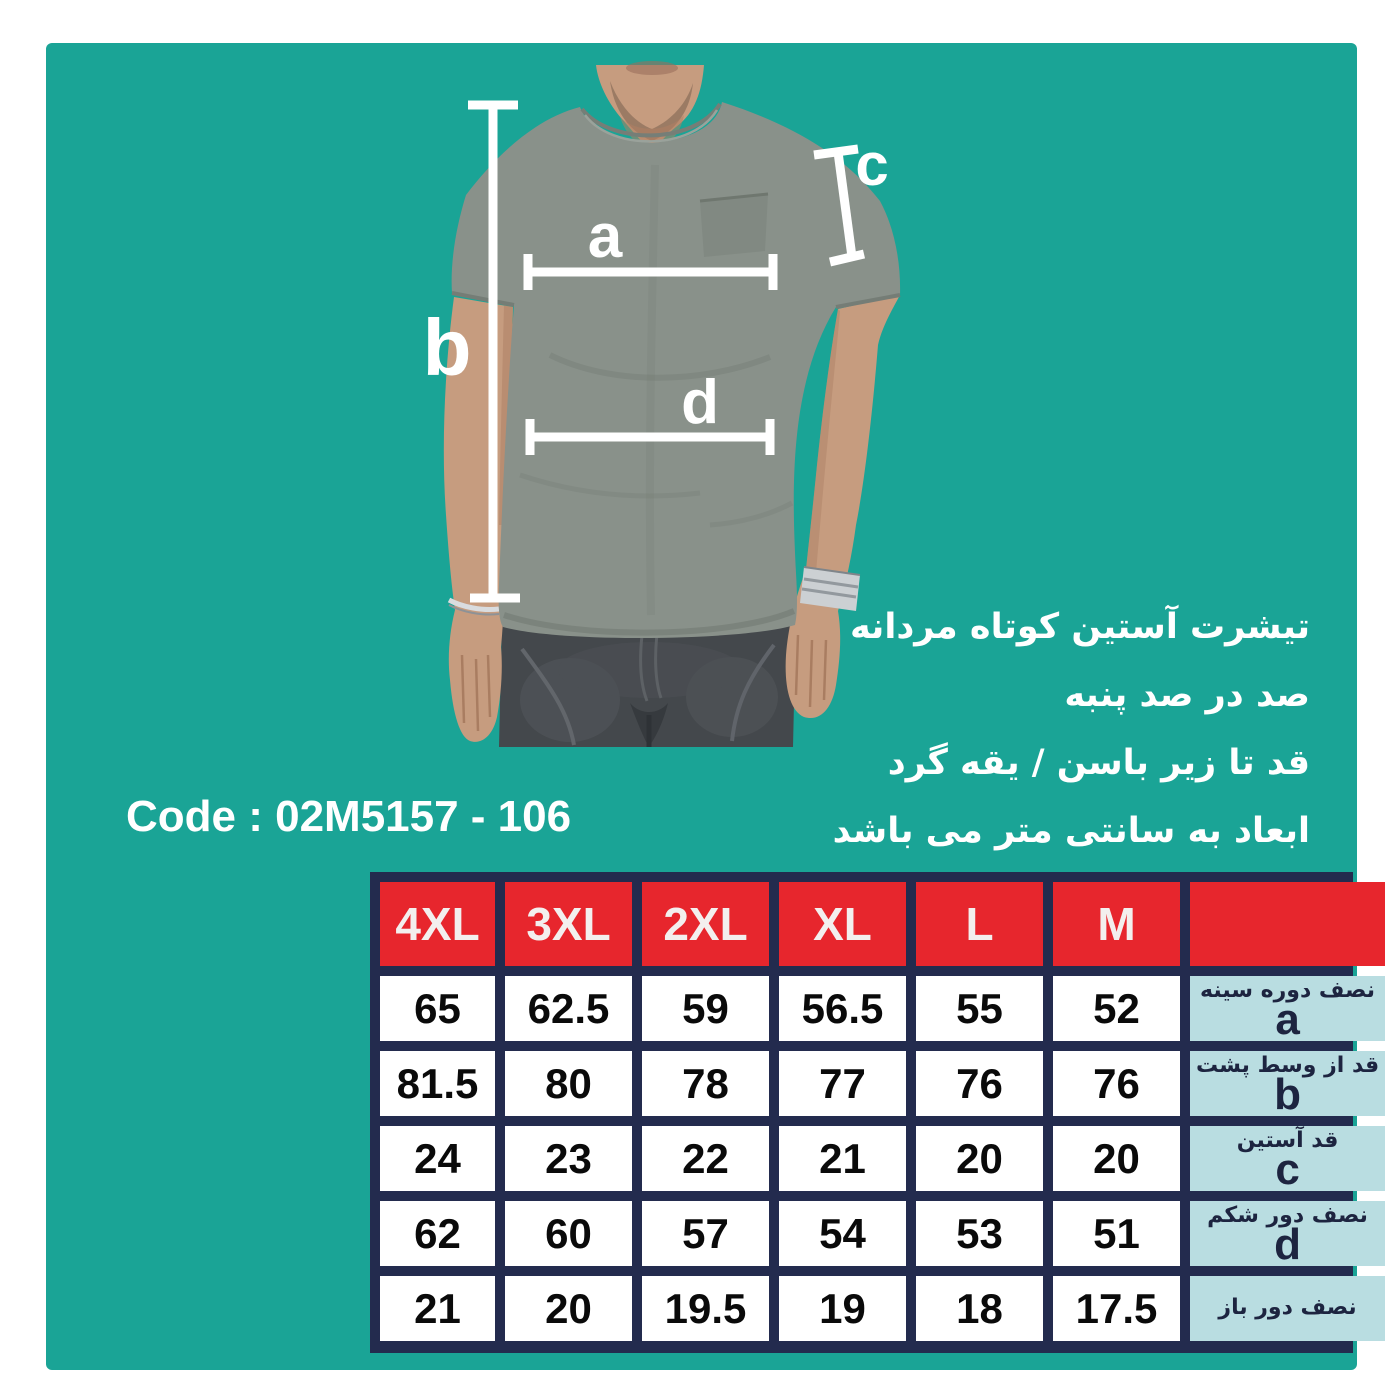  I want to click on size-value-cell: 62, so click(437, 1233).